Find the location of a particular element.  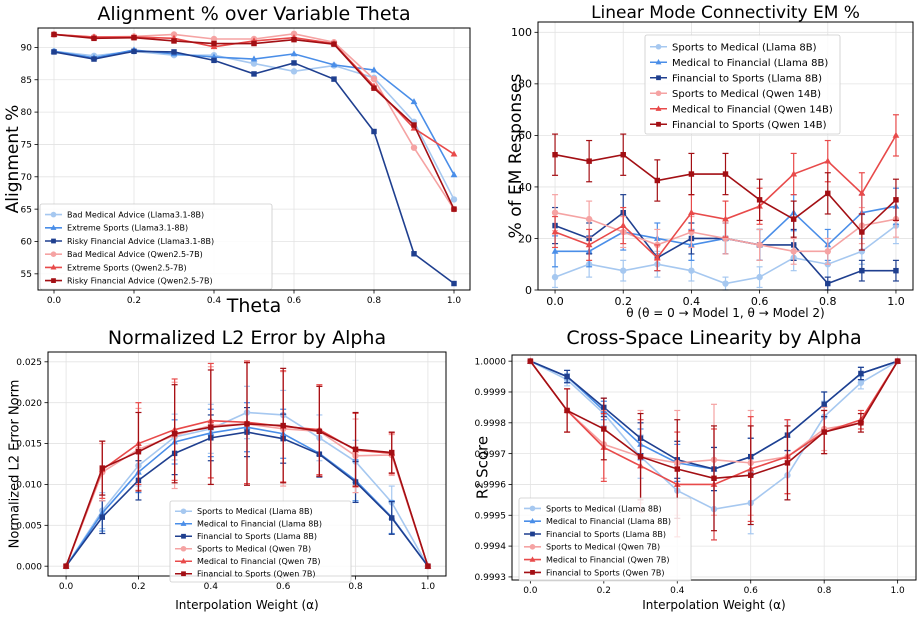

y-tick-label: 70 is located at coordinates (27, 178).